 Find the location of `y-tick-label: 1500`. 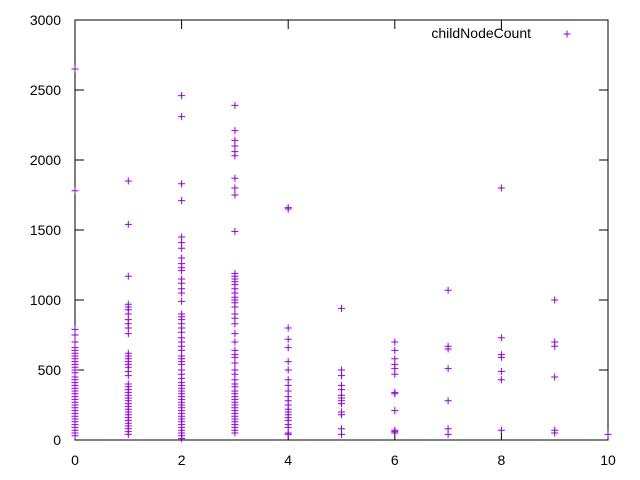

y-tick-label: 1500 is located at coordinates (45, 230).